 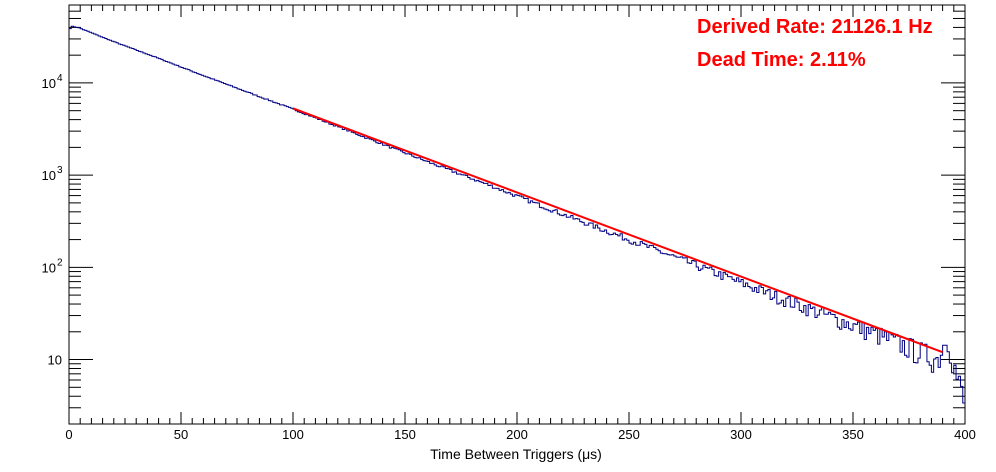 What do you see at coordinates (516, 454) in the screenshot?
I see `x-axis-title: Time Between Triggers (μs)` at bounding box center [516, 454].